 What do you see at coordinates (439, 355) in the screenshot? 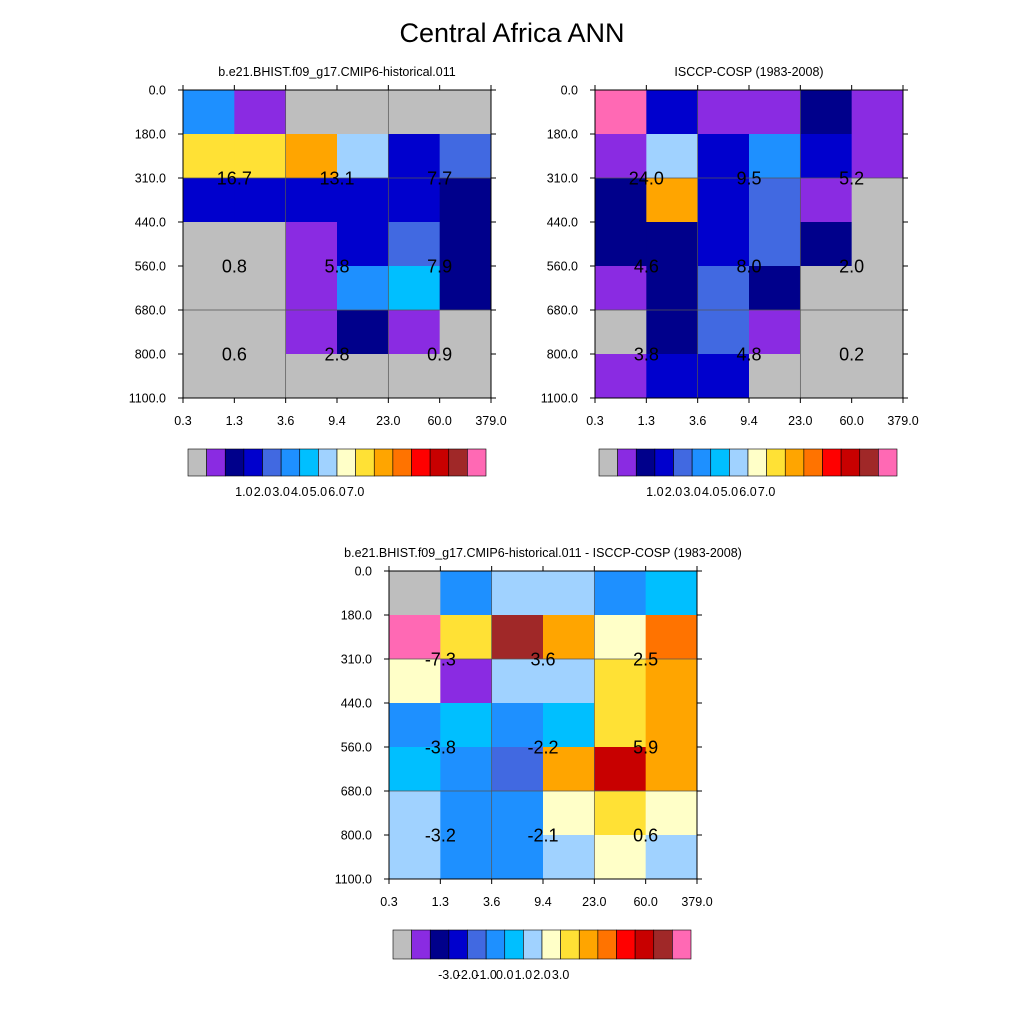
I see `cell-value-label: 0.9` at bounding box center [439, 355].